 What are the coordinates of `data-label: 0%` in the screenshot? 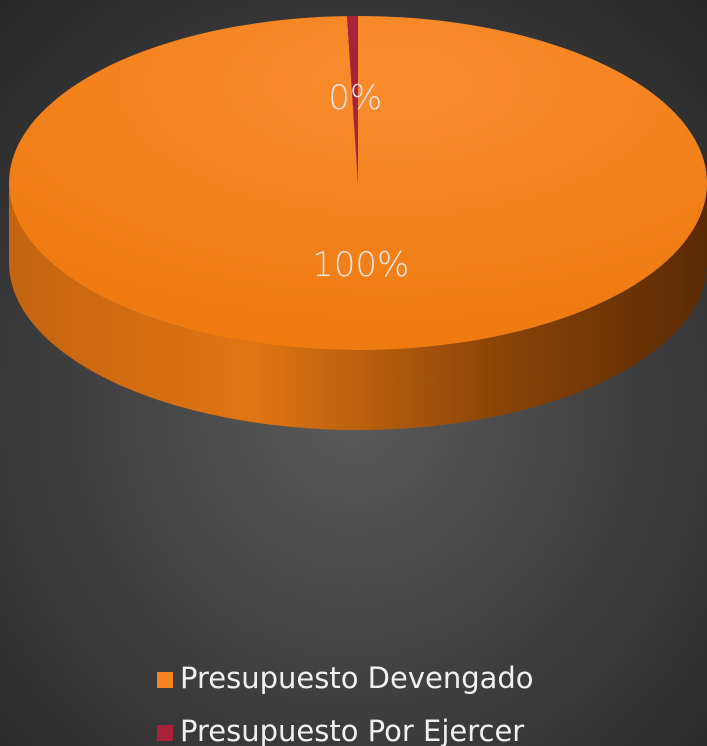 It's located at (355, 98).